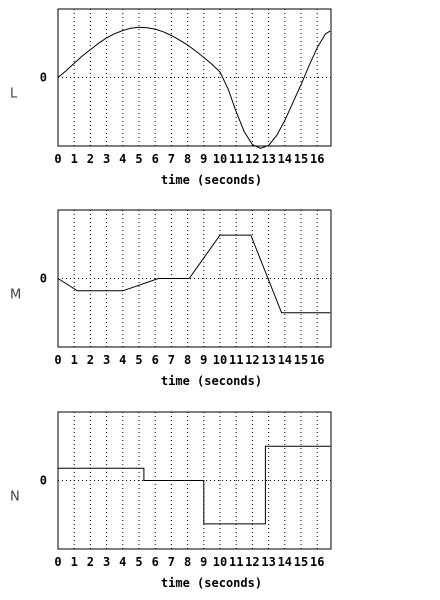  Describe the element at coordinates (14, 94) in the screenshot. I see `panel-label: L` at that location.